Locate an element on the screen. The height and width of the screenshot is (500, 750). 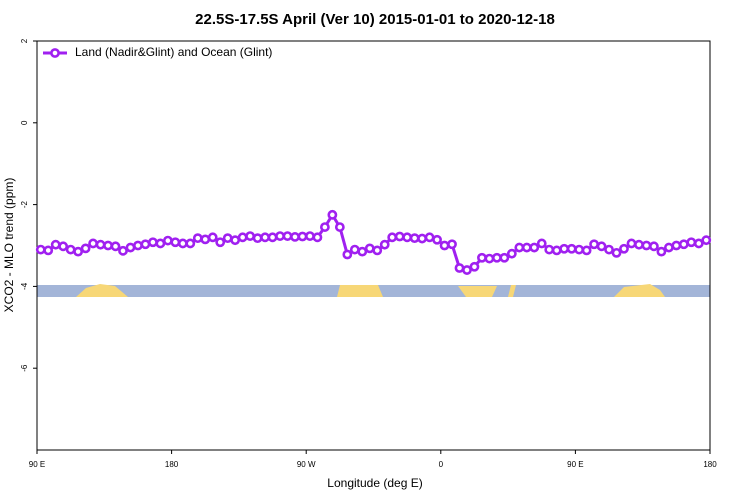
x-axis-label: Longitude (deg E) is located at coordinates (374, 483).